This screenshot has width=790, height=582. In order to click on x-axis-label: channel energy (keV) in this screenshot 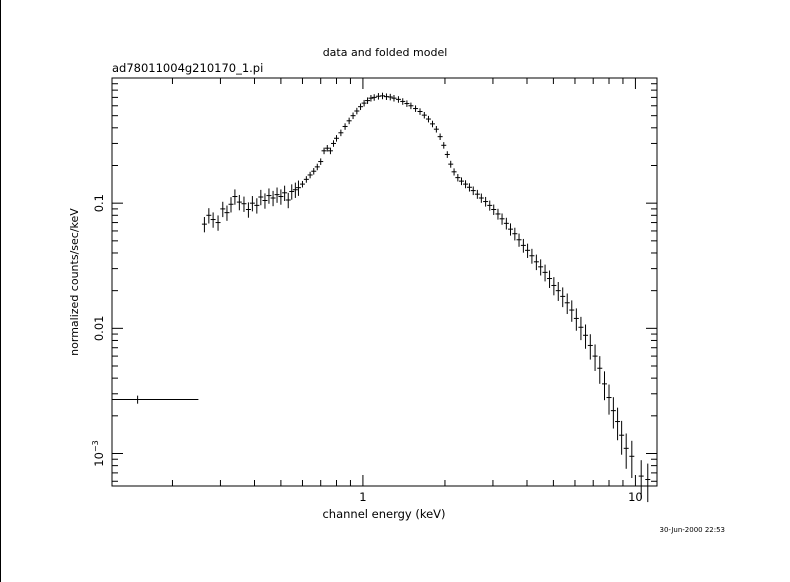, I will do `click(383, 514)`.